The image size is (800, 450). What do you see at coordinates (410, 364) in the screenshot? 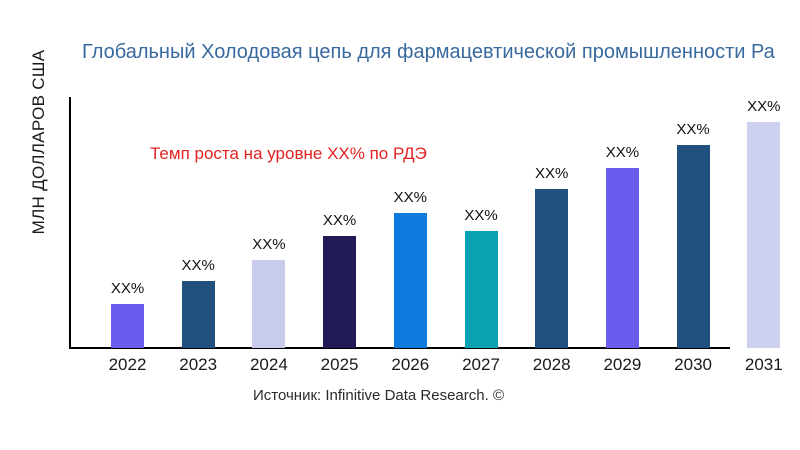
I see `x-tick-label-2026: 2026` at bounding box center [410, 364].